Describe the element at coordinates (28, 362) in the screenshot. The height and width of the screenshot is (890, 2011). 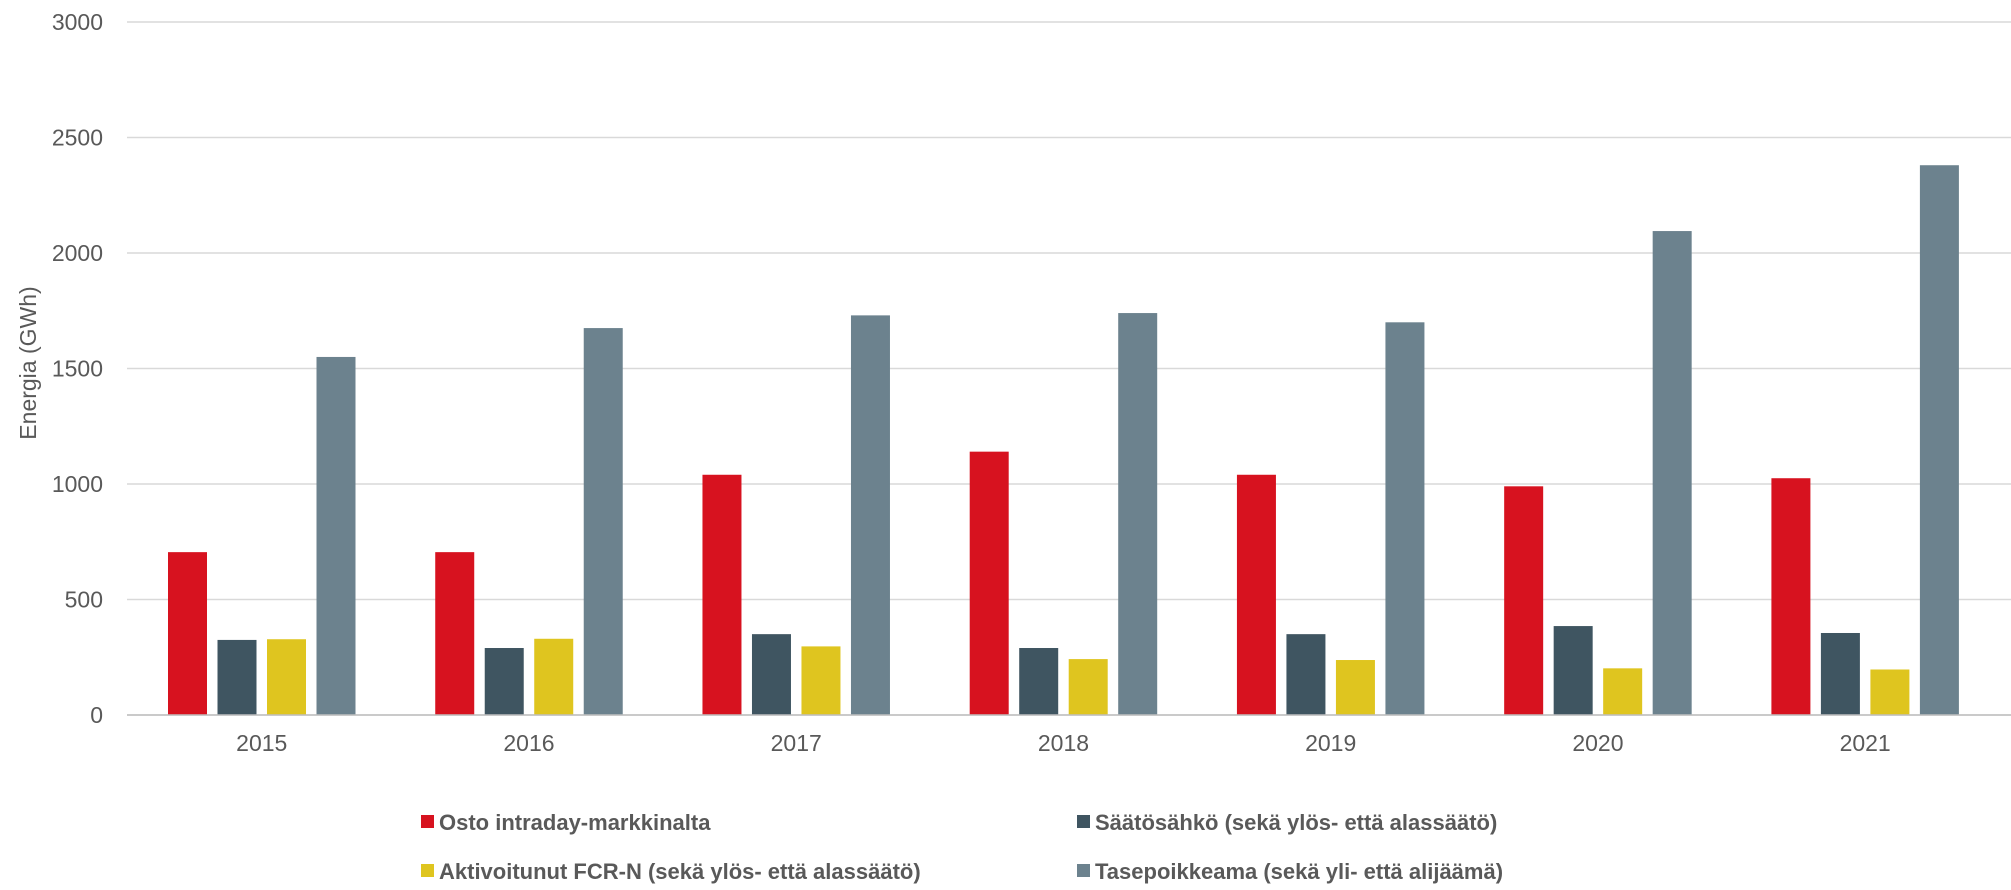
I see `y-axis-title: Energia (GWh)` at that location.